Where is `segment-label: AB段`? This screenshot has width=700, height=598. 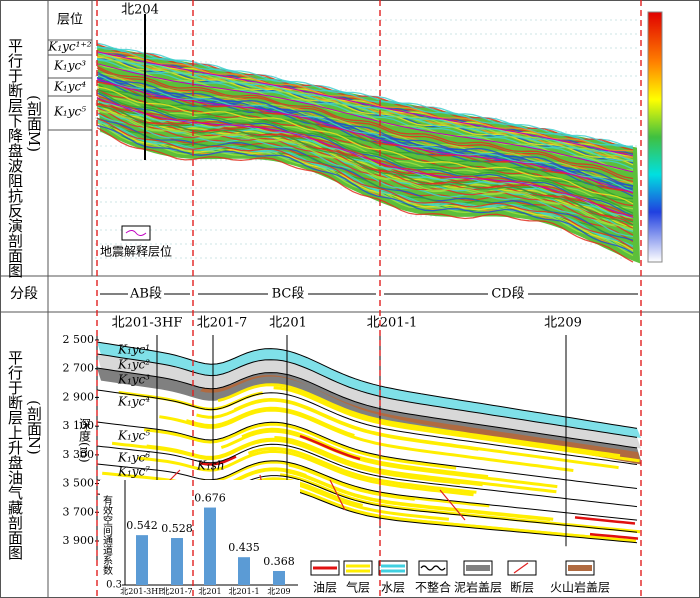 segment-label: AB段 is located at coordinates (145, 294).